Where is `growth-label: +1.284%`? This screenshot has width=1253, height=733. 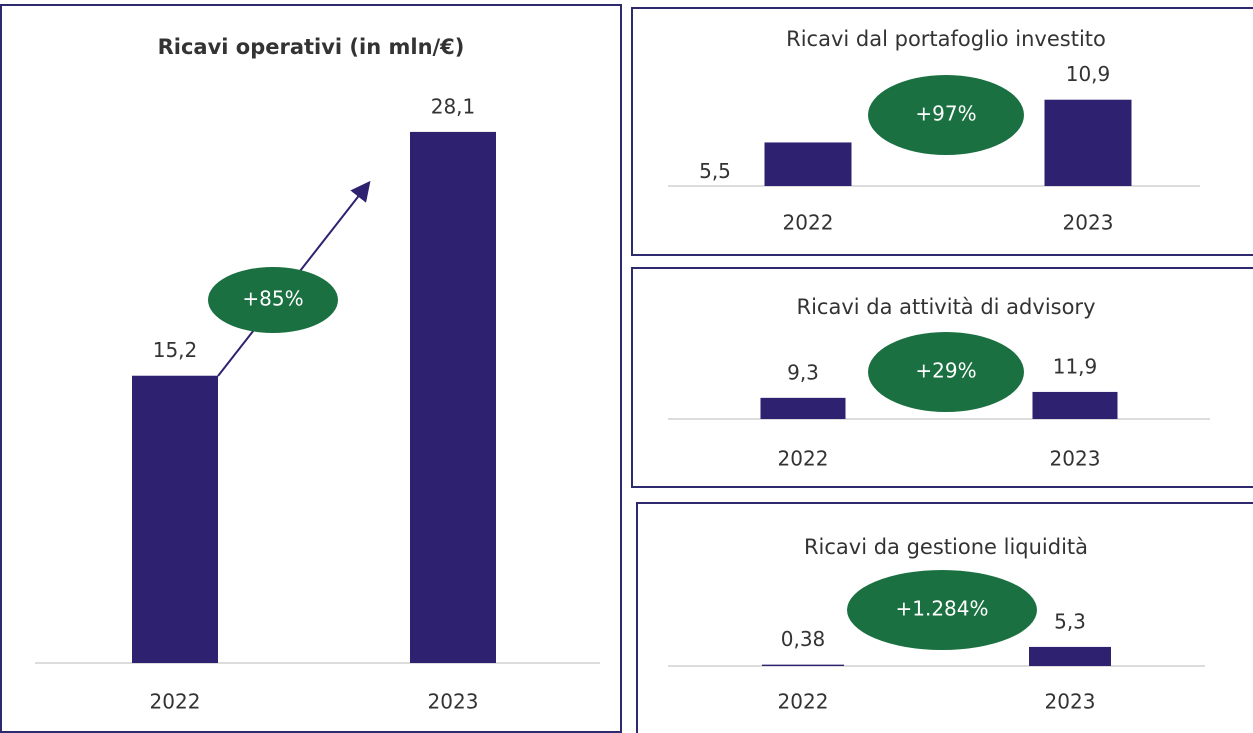
growth-label: +1.284% is located at coordinates (941, 609).